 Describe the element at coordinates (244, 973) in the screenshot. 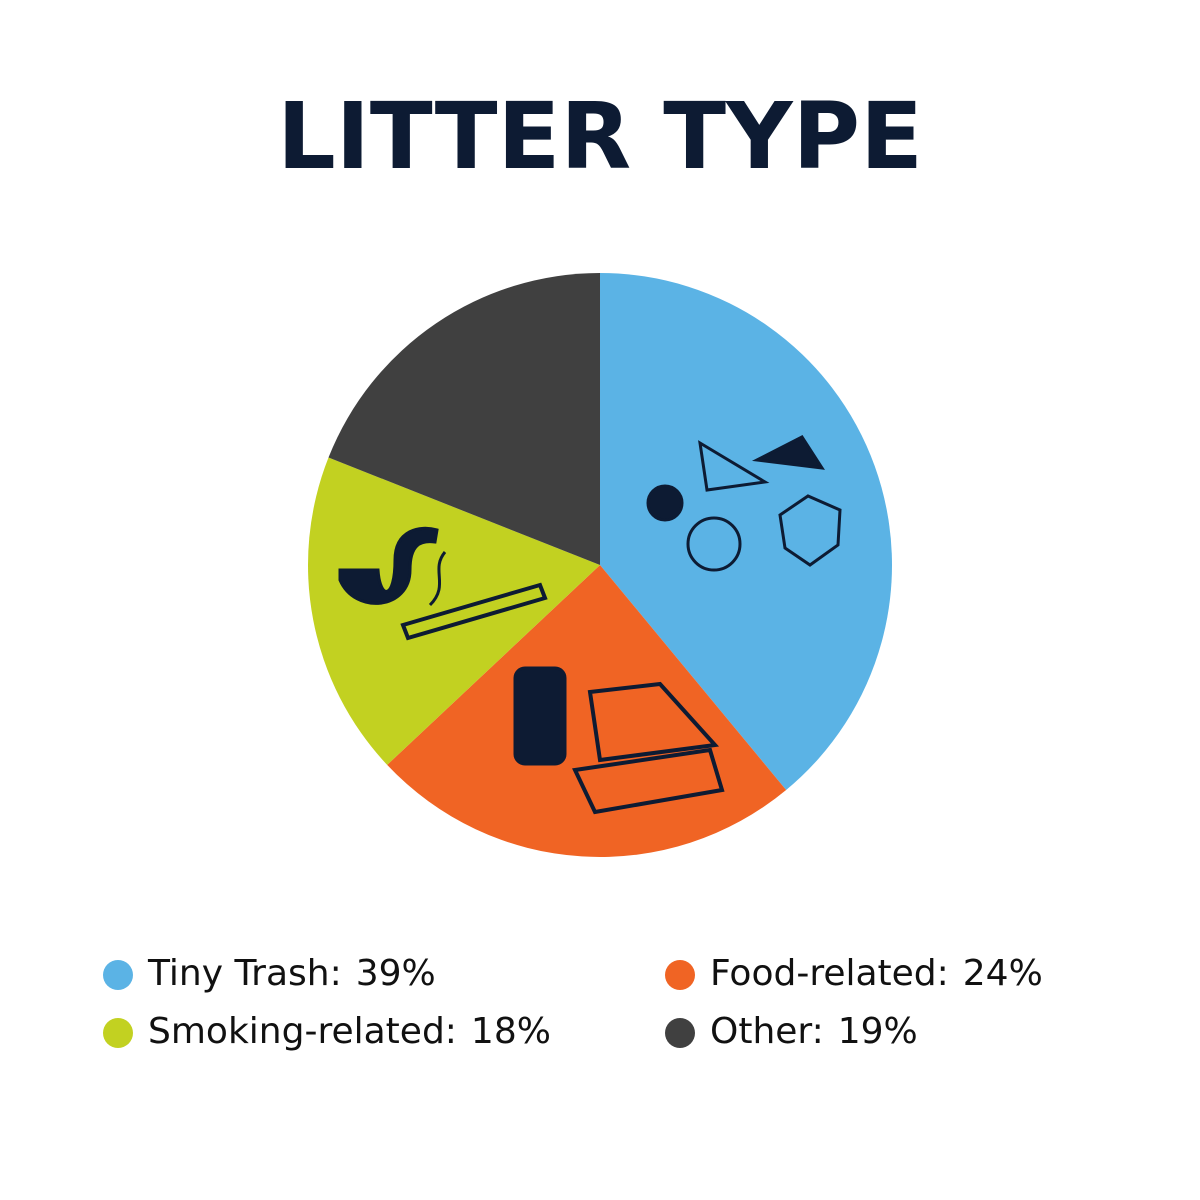

I see `legend-category: Tiny Trash:` at that location.